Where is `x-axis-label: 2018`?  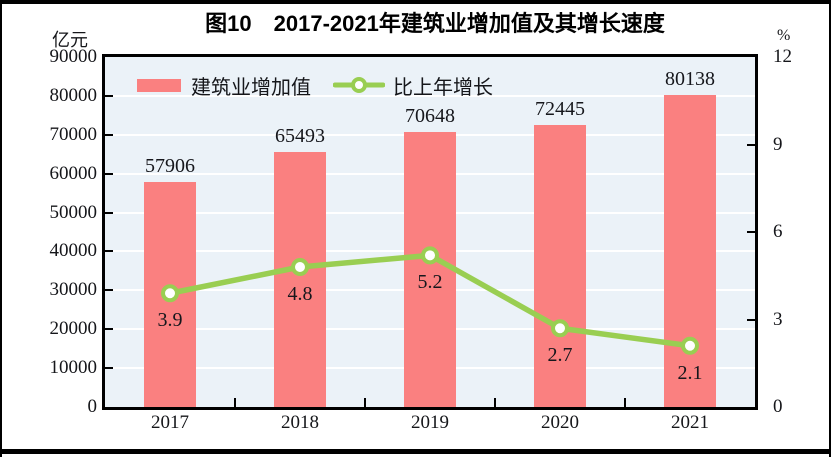
x-axis-label: 2018 is located at coordinates (300, 422).